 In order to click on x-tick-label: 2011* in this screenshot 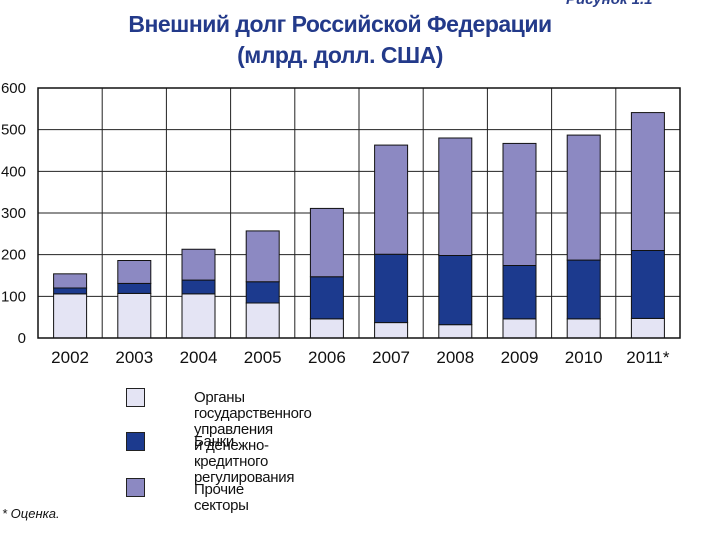, I will do `click(648, 357)`.